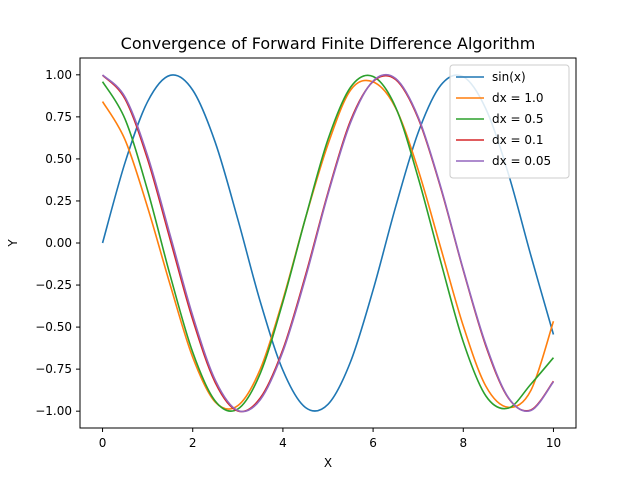  Describe the element at coordinates (509, 77) in the screenshot. I see `legend-label: sin(x)` at that location.